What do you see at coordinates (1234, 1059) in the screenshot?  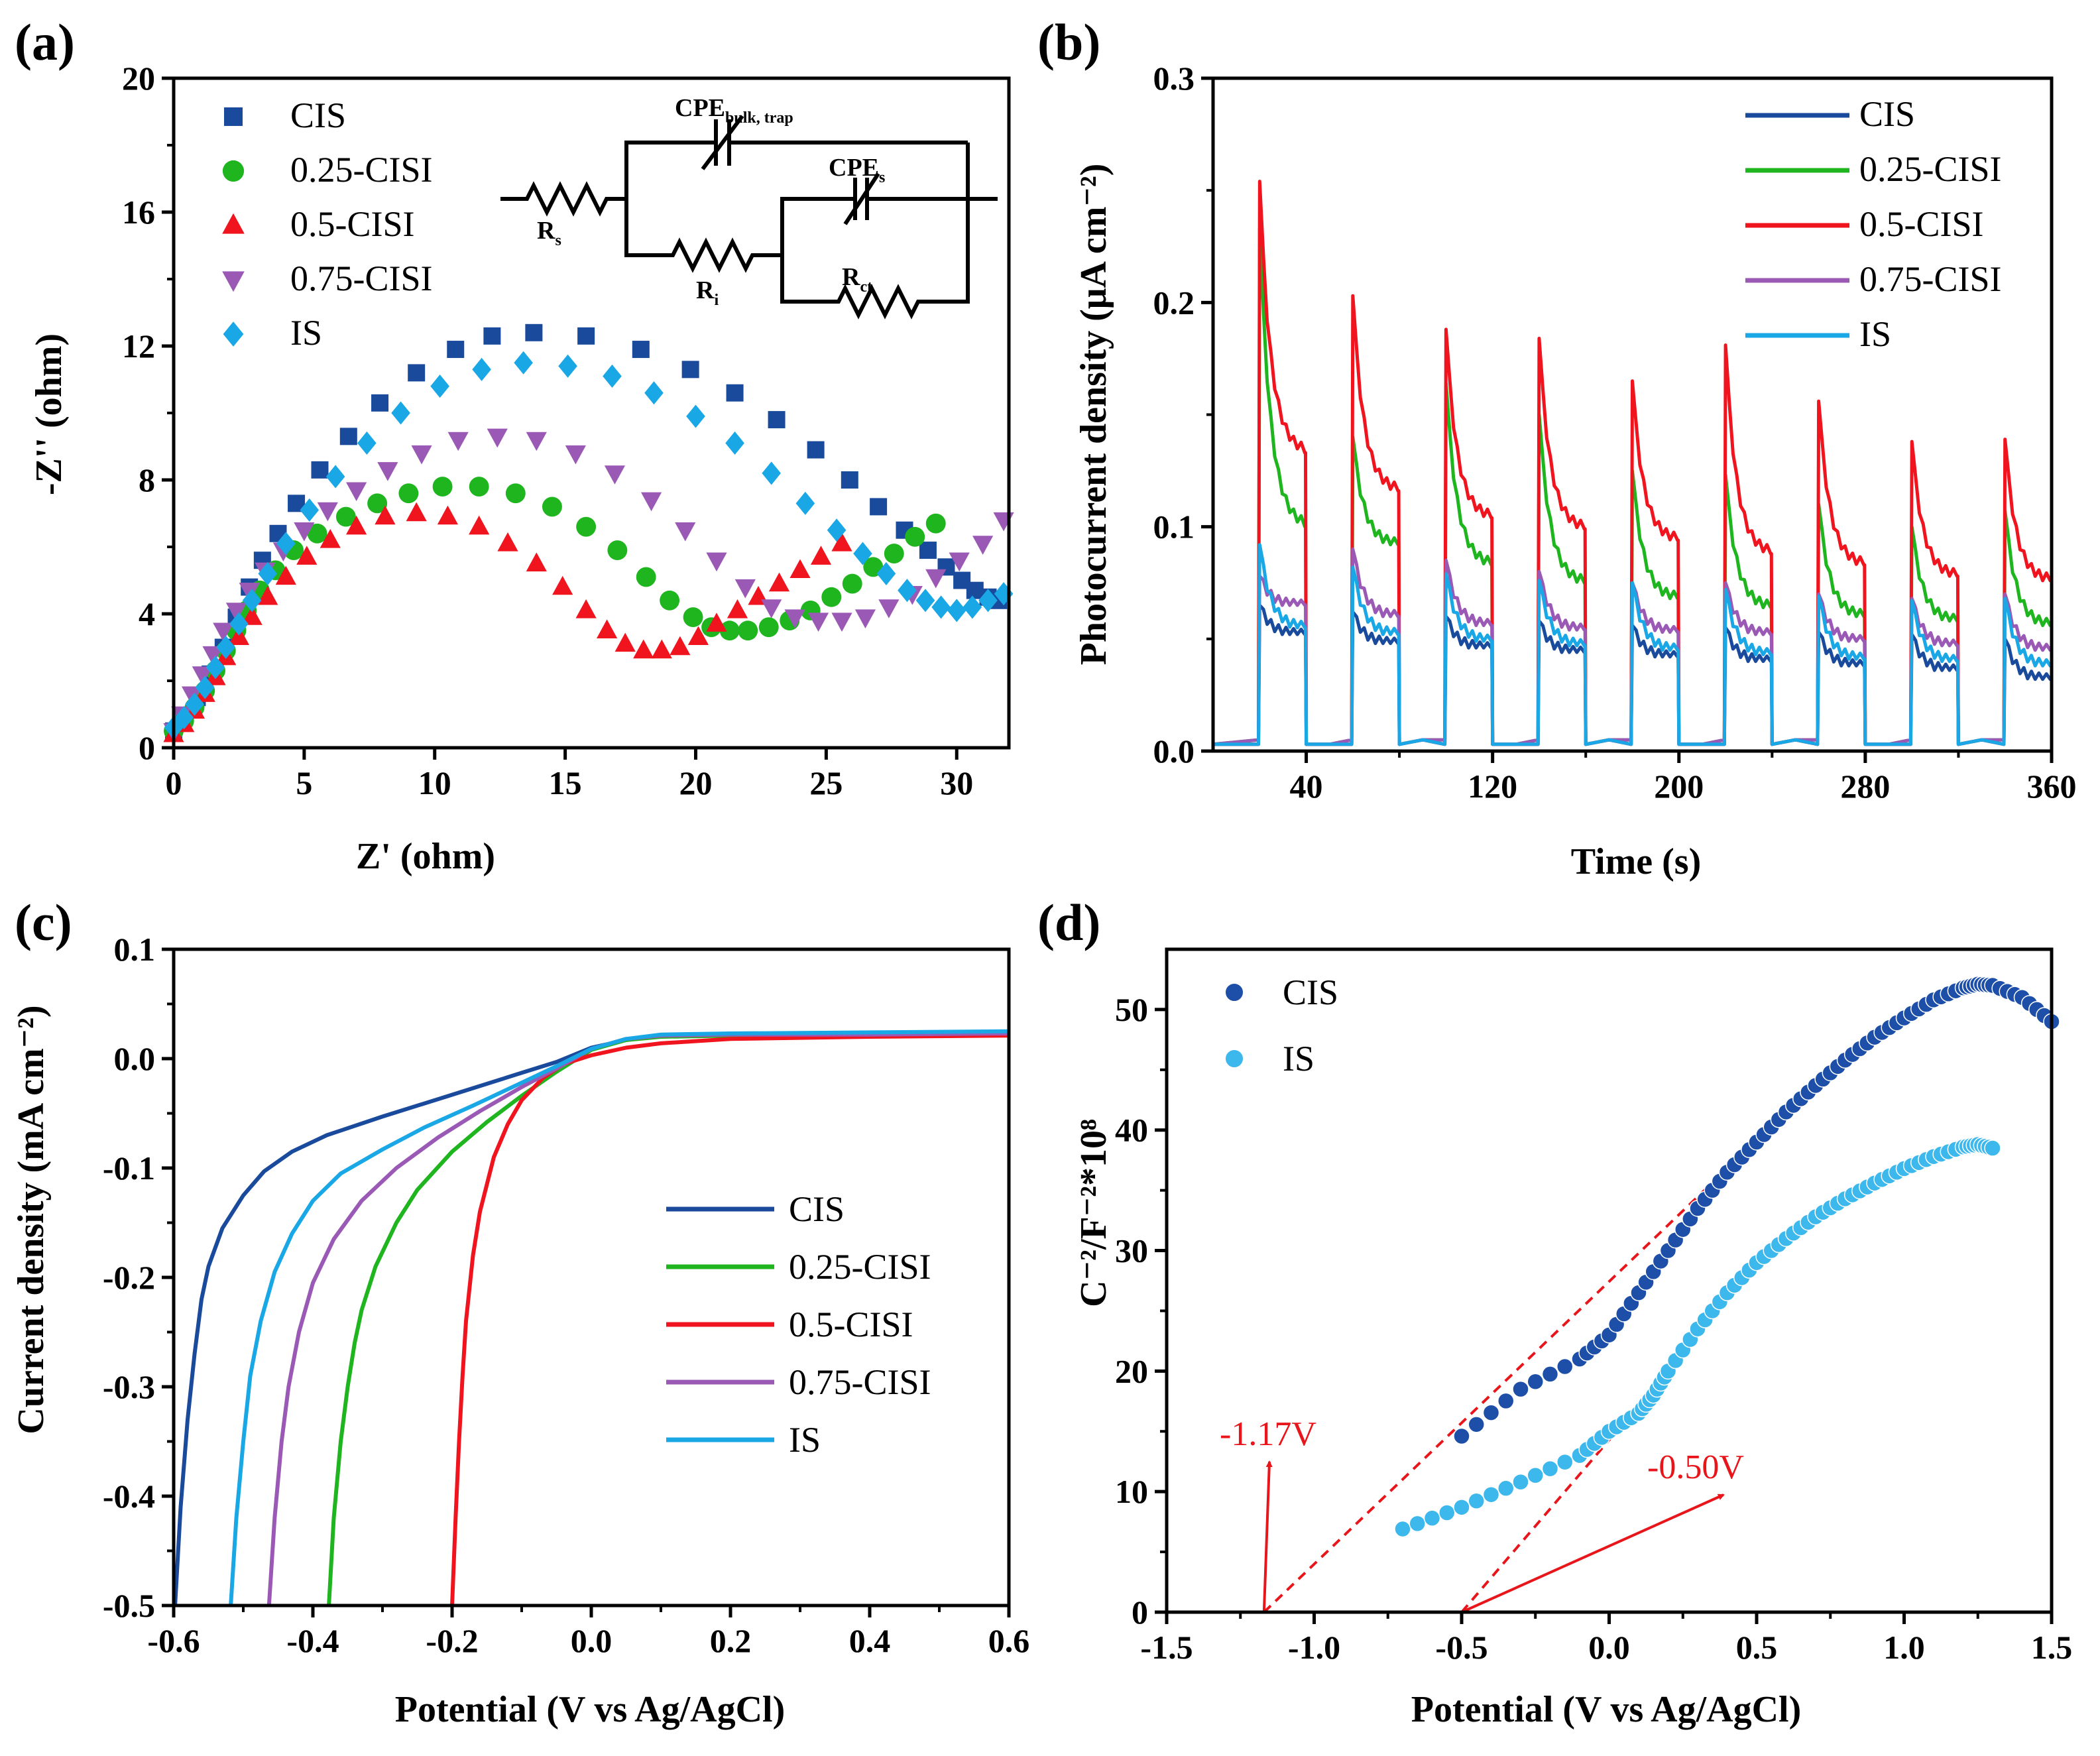 I see `legend-marker-IS` at bounding box center [1234, 1059].